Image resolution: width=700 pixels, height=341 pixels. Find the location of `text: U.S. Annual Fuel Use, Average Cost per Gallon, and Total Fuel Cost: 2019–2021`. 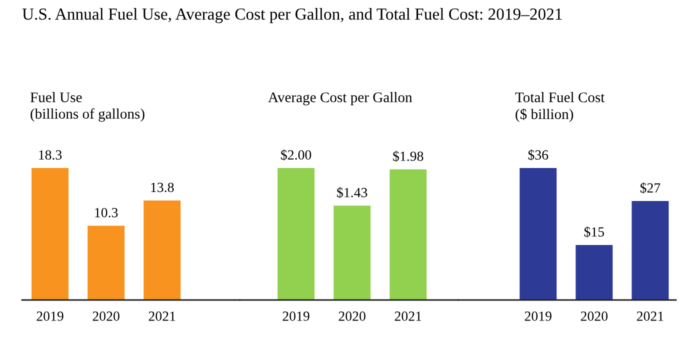

text: U.S. Annual Fuel Use, Average Cost per Gallon, and Total Fuel Cost: 2019–2021 is located at coordinates (292, 16).